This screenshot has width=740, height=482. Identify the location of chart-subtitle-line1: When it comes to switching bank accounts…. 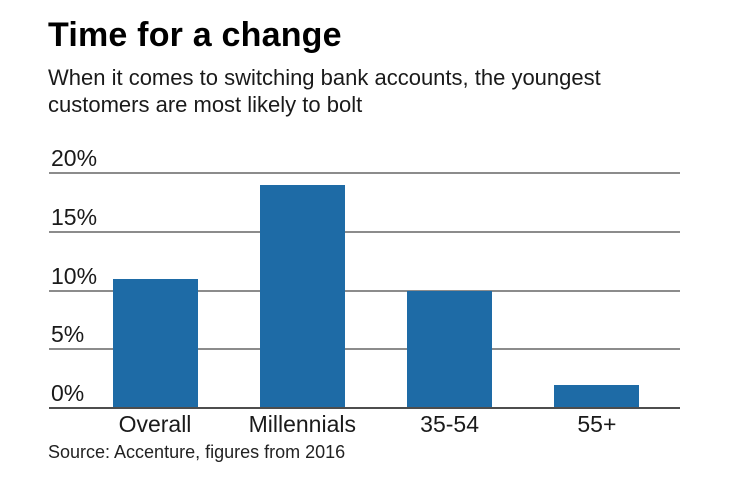
(324, 77).